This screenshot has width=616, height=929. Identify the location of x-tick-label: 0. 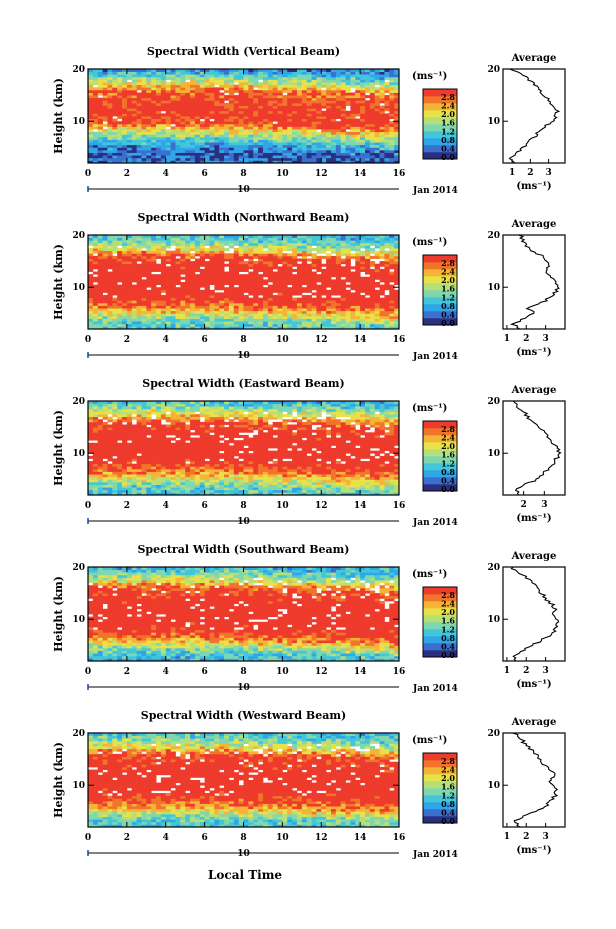
(88, 174).